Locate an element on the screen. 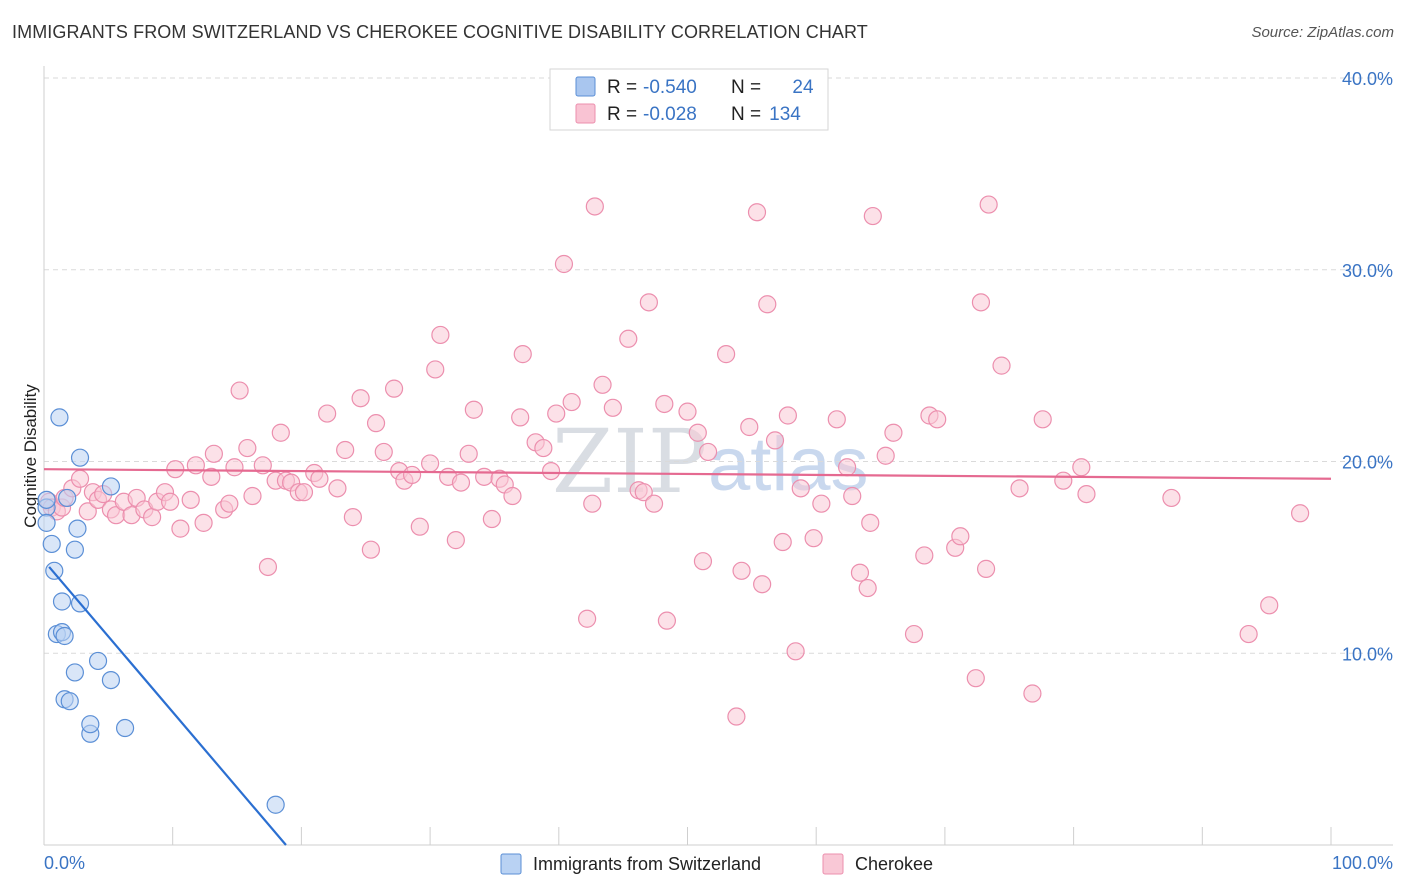 The height and width of the screenshot is (892, 1406). series-legend: Immigrants from Switzerland Cherokee is located at coordinates (716, 864).